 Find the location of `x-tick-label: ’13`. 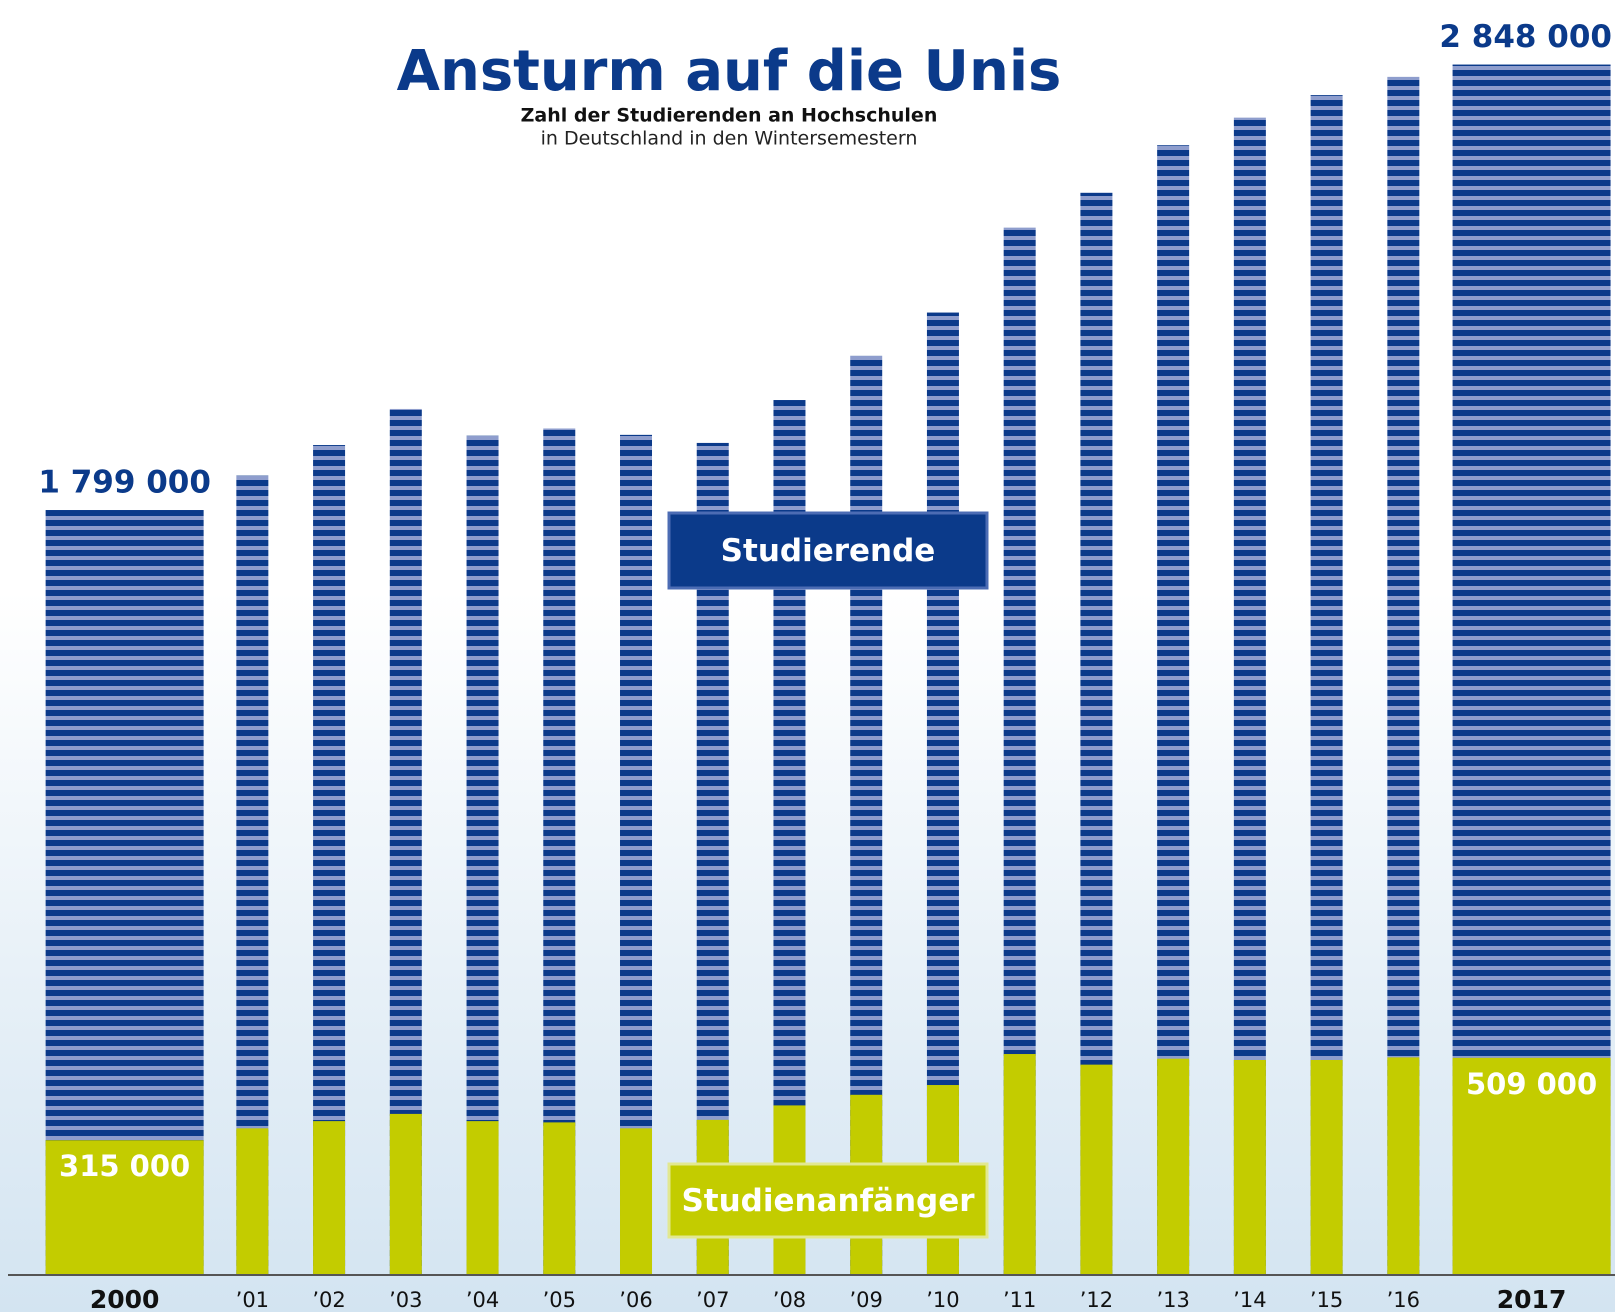

x-tick-label: ’13 is located at coordinates (1172, 1300).